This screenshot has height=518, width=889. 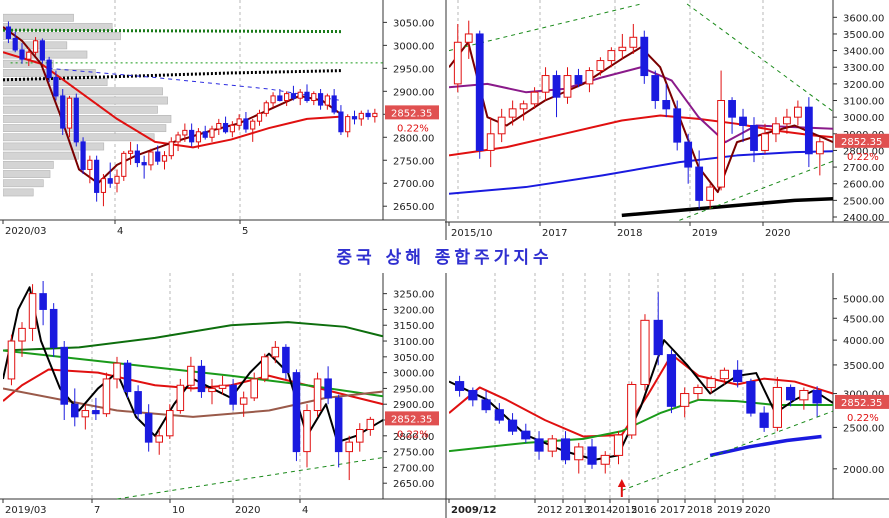 I want to click on y-tick-label: 2500.00, so click(x=863, y=201).